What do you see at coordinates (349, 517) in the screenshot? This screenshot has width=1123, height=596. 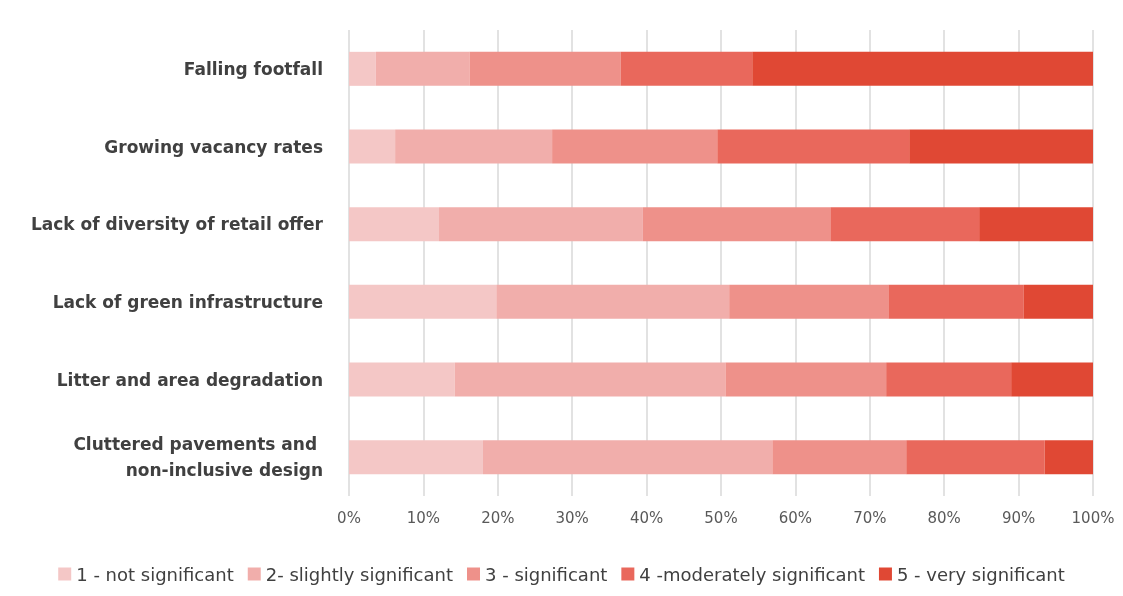 I see `x-tick-label: 0%` at bounding box center [349, 517].